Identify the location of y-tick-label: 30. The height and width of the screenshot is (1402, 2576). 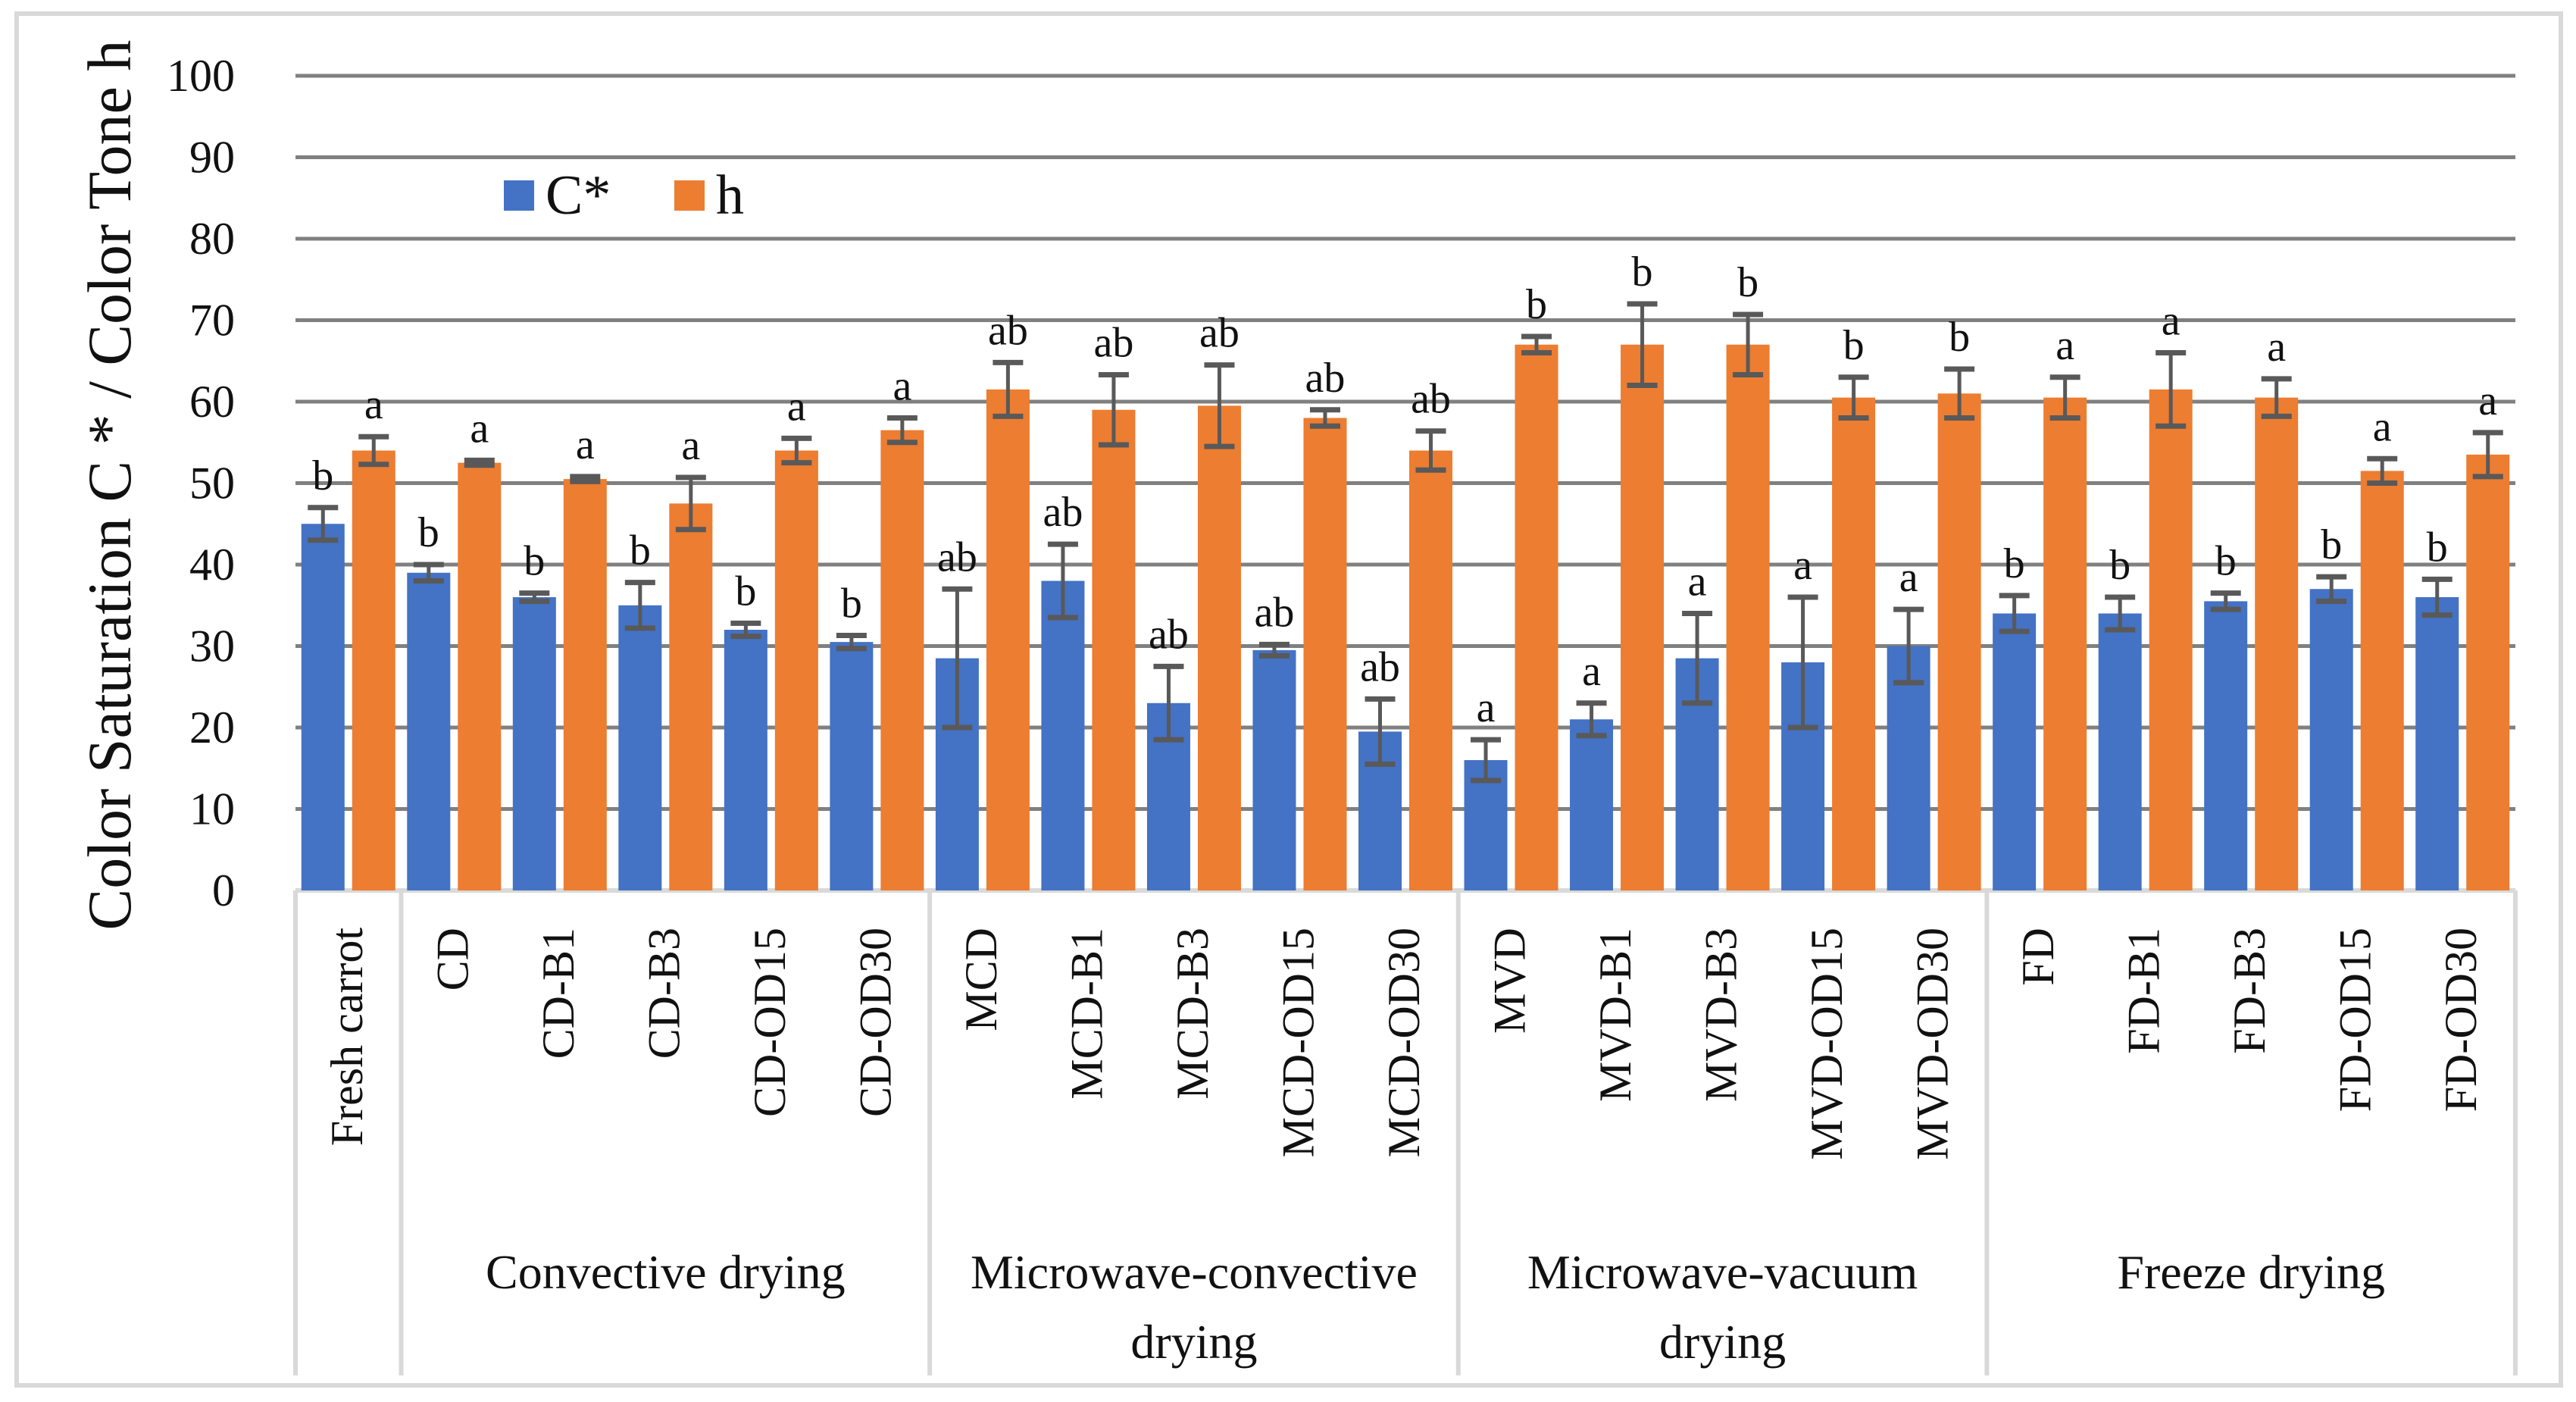
(212, 646).